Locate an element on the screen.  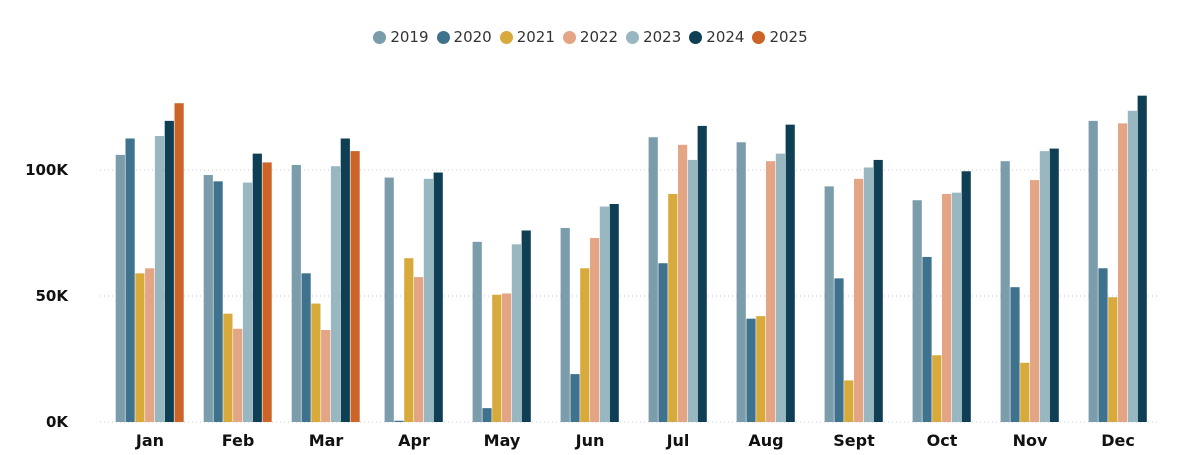
x-tick-label: Oct is located at coordinates (942, 440).